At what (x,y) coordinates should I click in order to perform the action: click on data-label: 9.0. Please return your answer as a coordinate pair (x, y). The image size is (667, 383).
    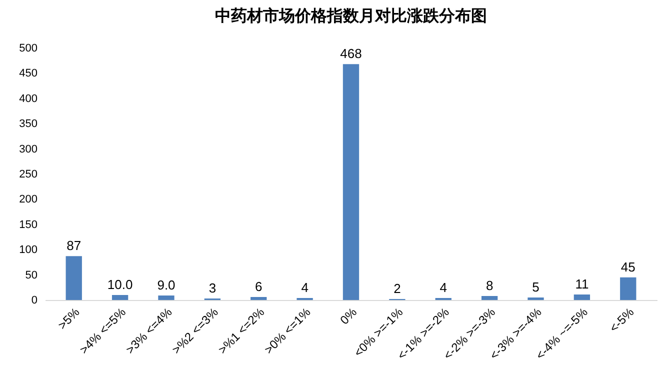
    Looking at the image, I should click on (166, 284).